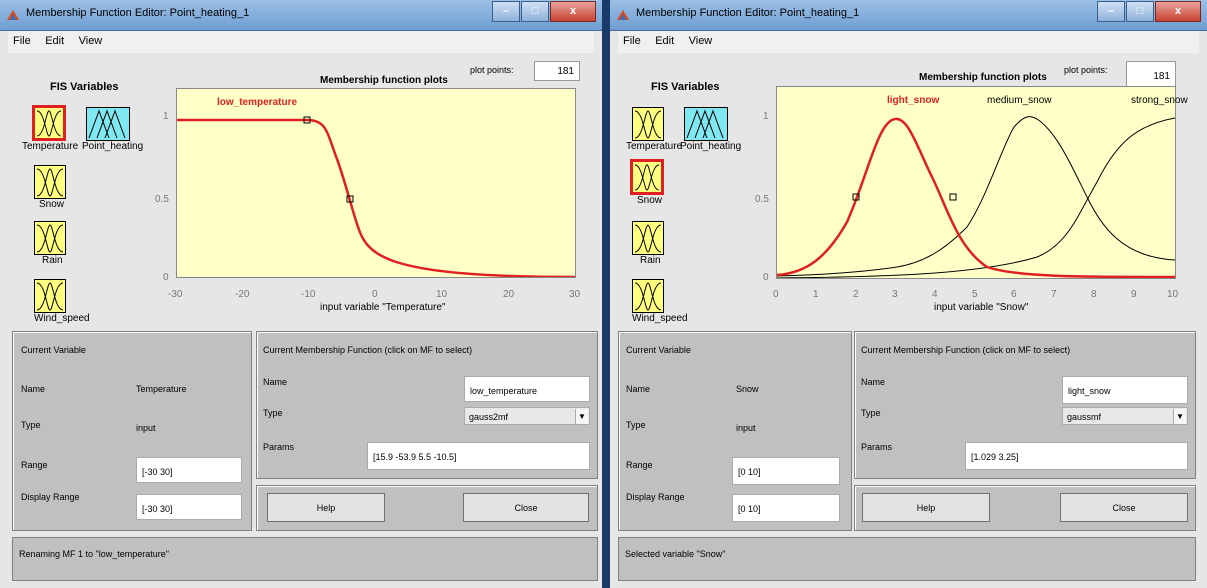 This screenshot has width=1207, height=588. Describe the element at coordinates (711, 146) in the screenshot. I see `var-label: Point_heating` at that location.